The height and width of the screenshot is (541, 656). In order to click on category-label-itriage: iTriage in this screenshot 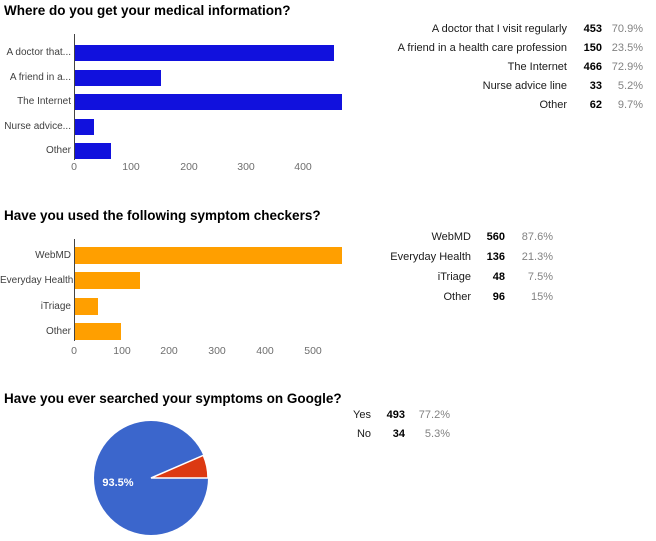, I will do `click(55, 306)`.